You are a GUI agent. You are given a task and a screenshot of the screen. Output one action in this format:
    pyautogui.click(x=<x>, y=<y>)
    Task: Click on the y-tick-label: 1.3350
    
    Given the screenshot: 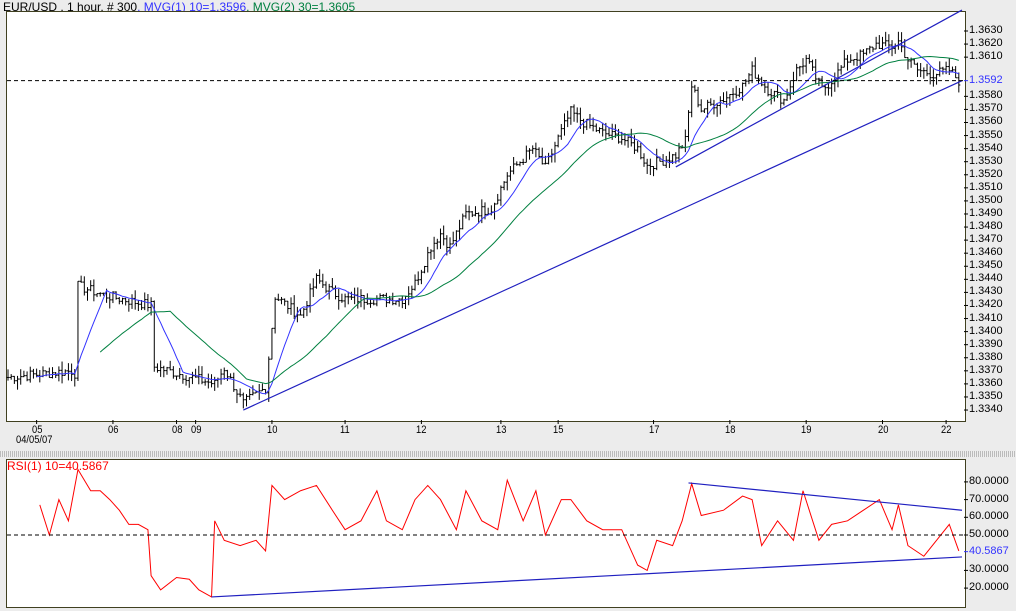 What is the action you would take?
    pyautogui.click(x=986, y=395)
    